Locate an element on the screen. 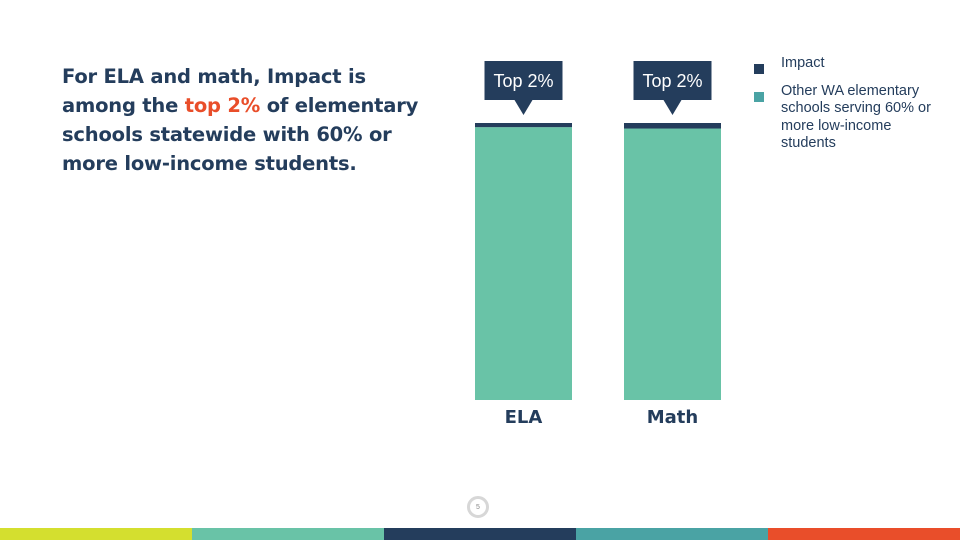  headline-highlight: top 2% is located at coordinates (222, 105).